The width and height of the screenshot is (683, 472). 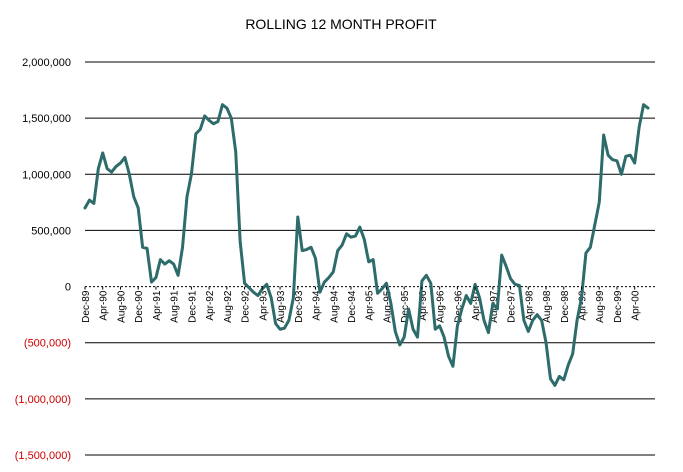 What do you see at coordinates (175, 306) in the screenshot?
I see `x-tick-label: Aug-91` at bounding box center [175, 306].